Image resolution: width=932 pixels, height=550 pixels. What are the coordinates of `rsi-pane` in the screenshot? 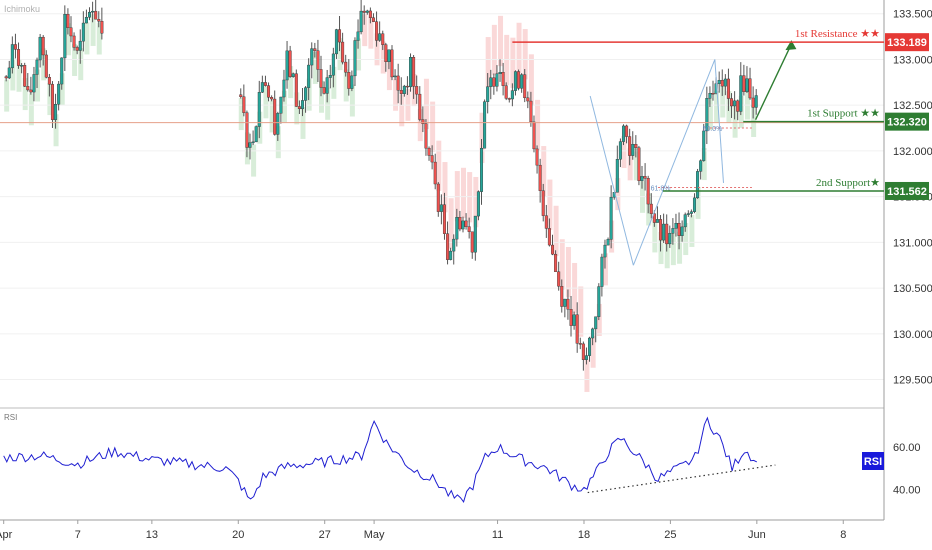 It's located at (389, 460).